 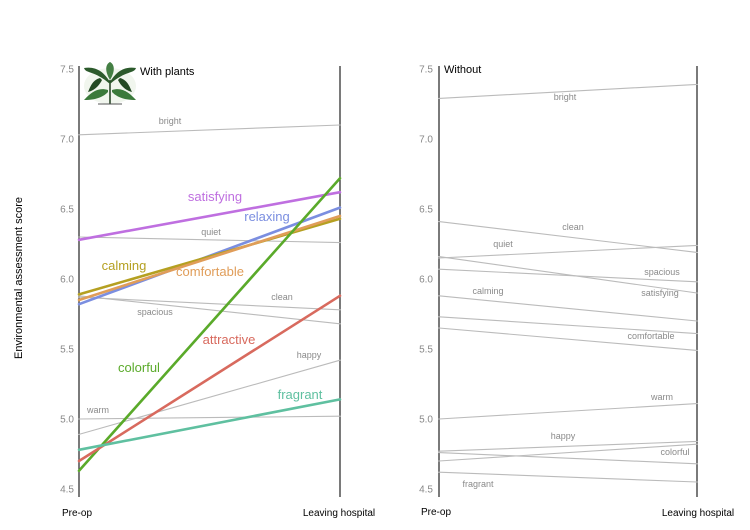 I want to click on series-label: attractive, so click(x=229, y=339).